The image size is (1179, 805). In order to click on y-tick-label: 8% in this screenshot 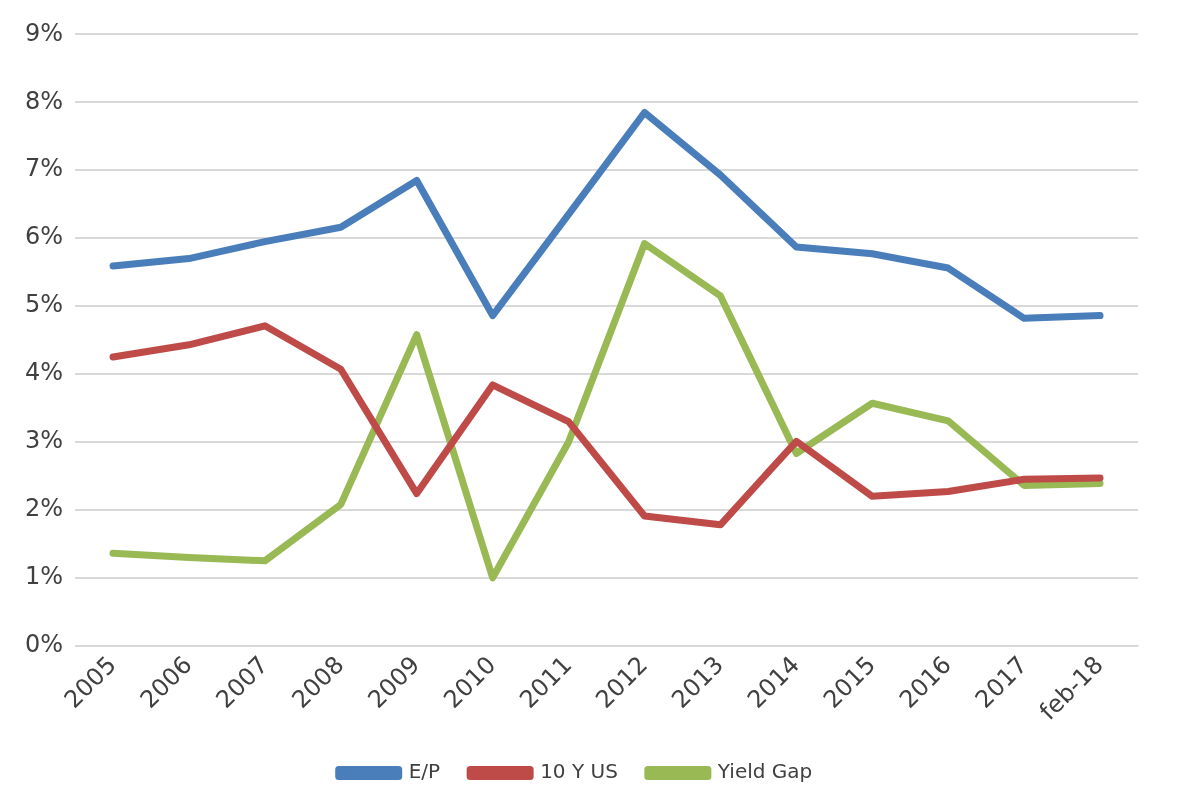, I will do `click(44, 100)`.